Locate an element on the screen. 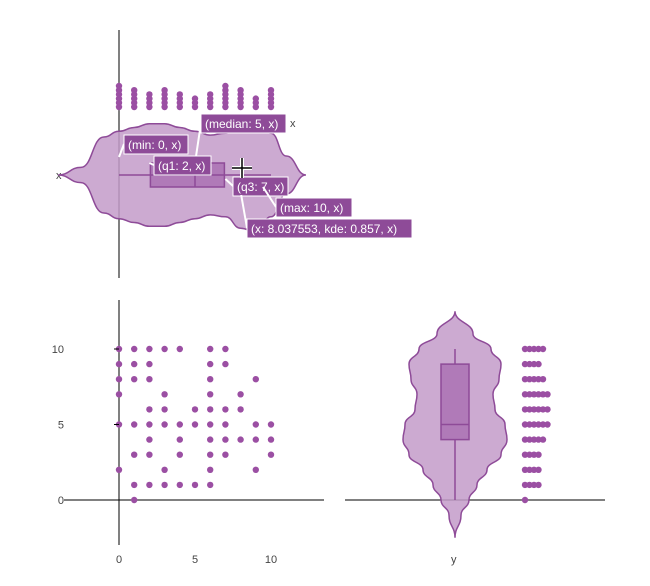  tooltip: (min: 0, x) is located at coordinates (153, 146).